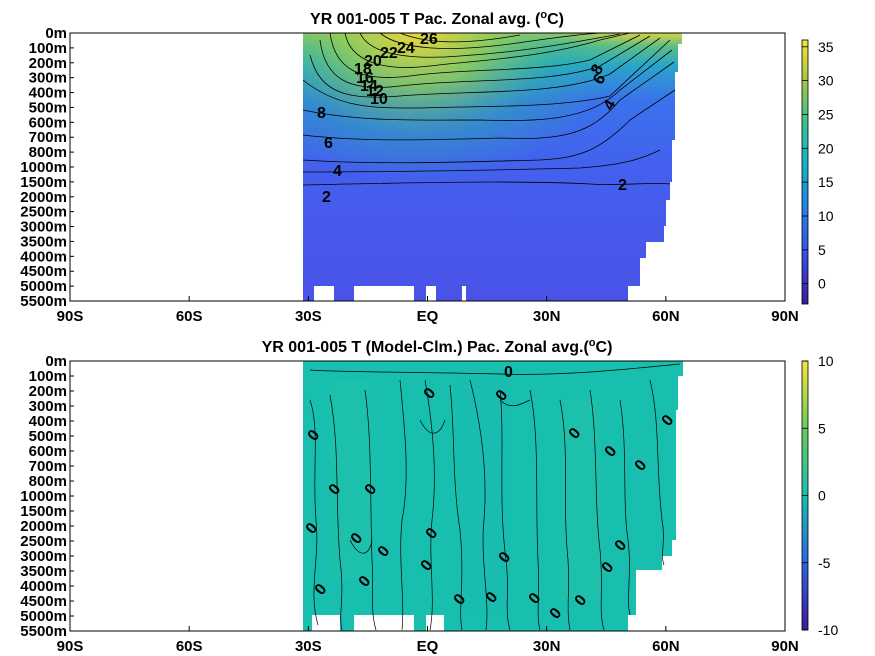  What do you see at coordinates (363, 69) in the screenshot?
I see `contour-label: 18` at bounding box center [363, 69].